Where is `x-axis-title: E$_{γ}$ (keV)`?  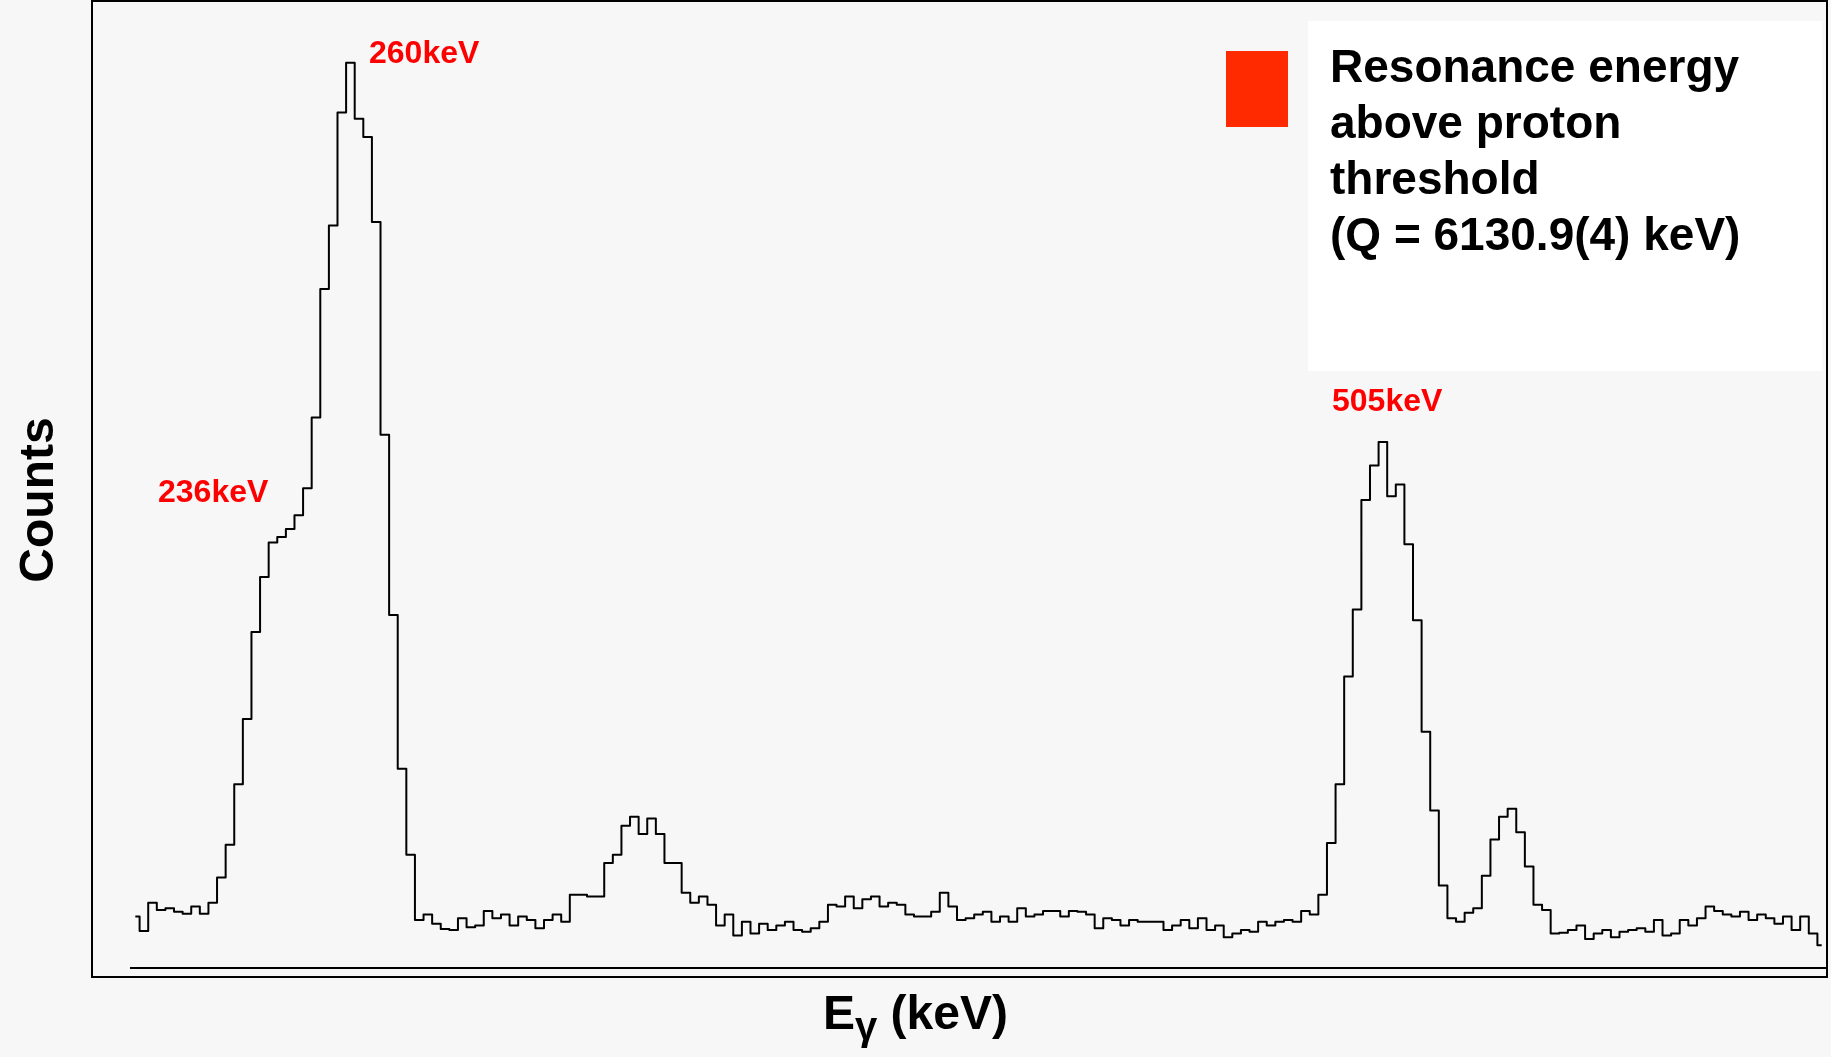
x-axis-title: E$_{γ}$ (keV) is located at coordinates (915, 1017).